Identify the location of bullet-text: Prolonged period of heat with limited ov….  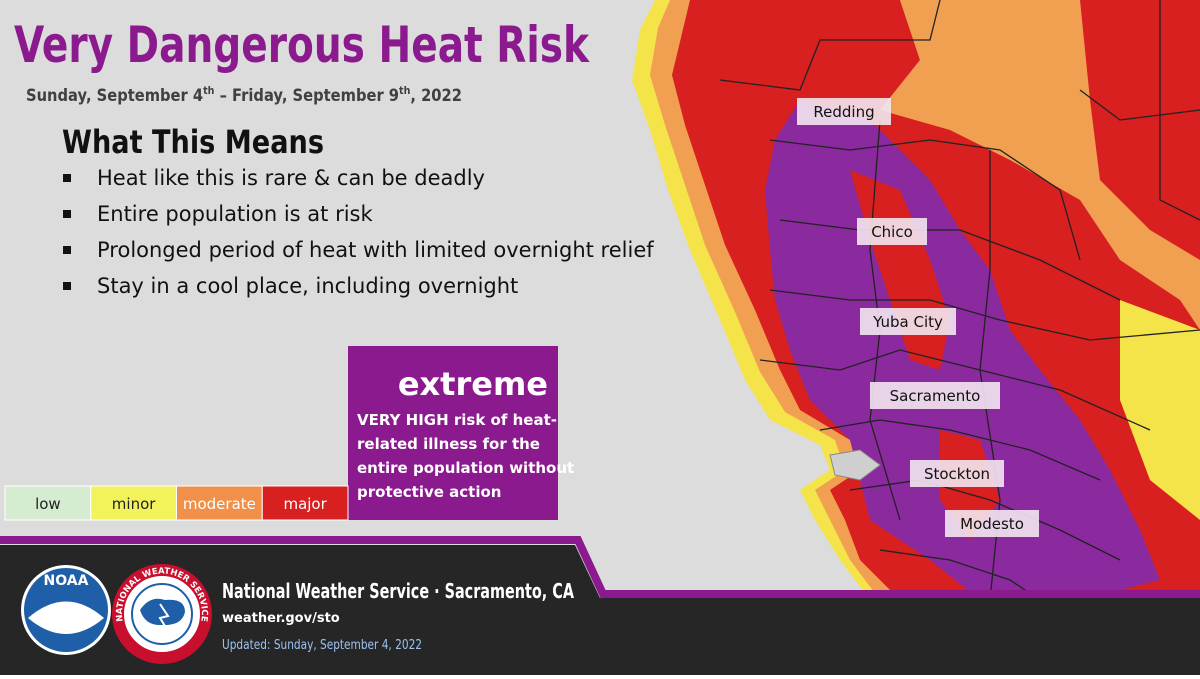
(375, 250).